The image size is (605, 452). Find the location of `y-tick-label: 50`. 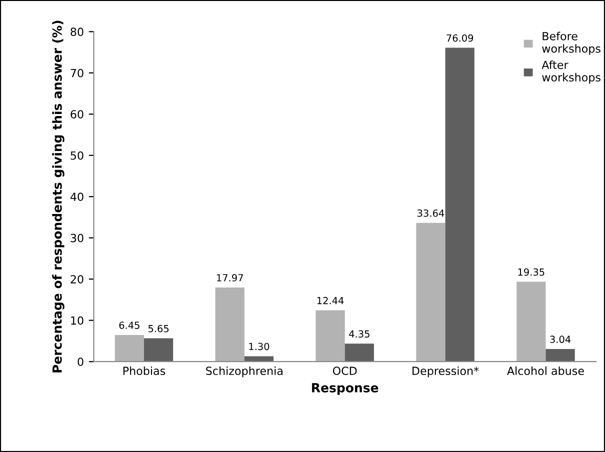

y-tick-label: 50 is located at coordinates (77, 155).